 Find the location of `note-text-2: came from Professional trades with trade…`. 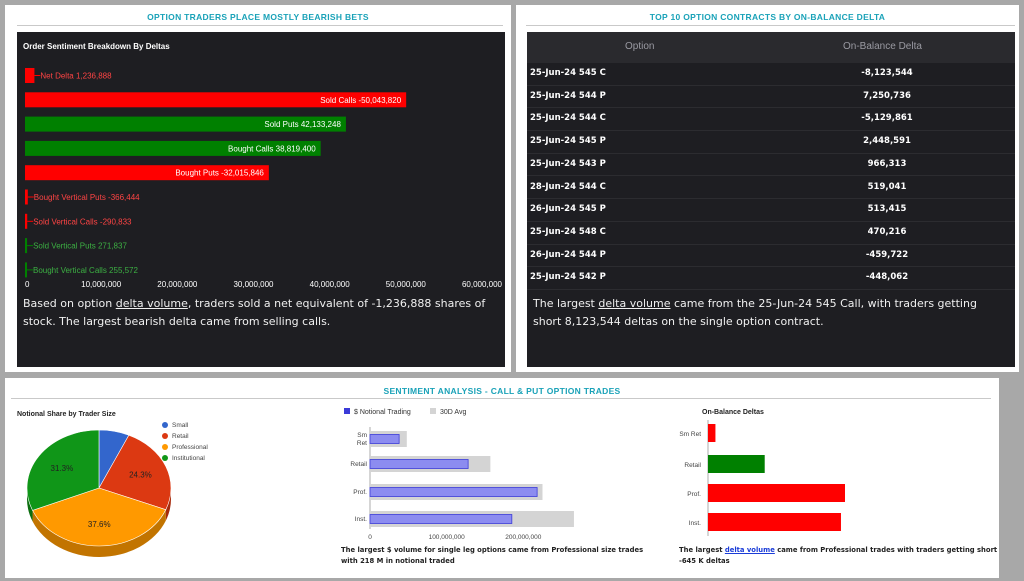

note-text-2: came from Professional trades with trade… is located at coordinates (838, 555).